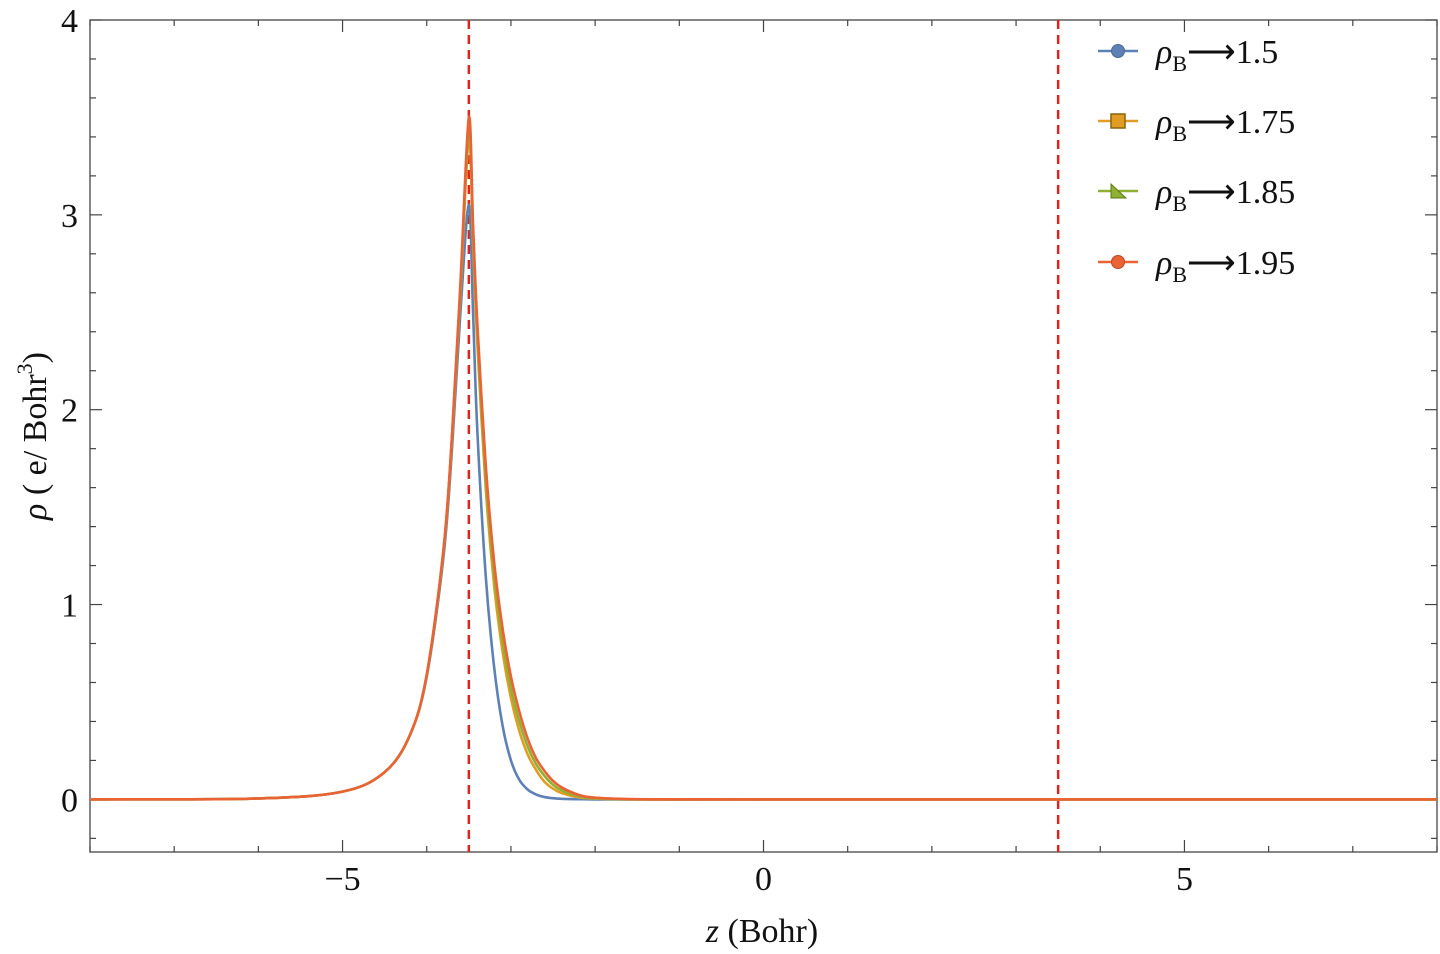 The height and width of the screenshot is (954, 1440). What do you see at coordinates (69, 21) in the screenshot?
I see `y-tick-label: 4` at bounding box center [69, 21].